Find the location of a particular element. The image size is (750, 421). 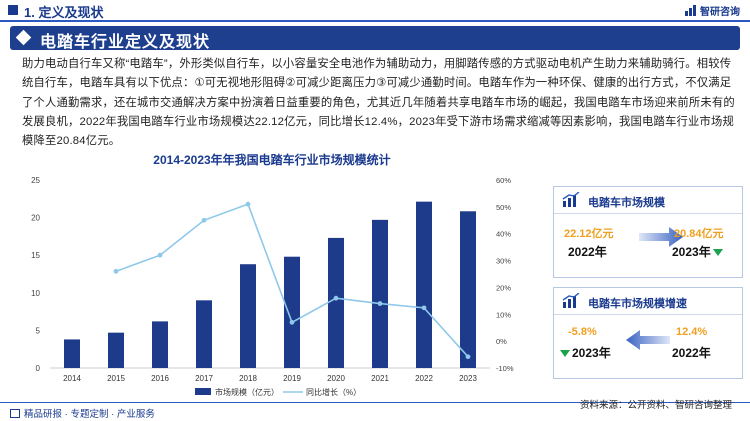

x-tick-label: 2014 is located at coordinates (72, 378).